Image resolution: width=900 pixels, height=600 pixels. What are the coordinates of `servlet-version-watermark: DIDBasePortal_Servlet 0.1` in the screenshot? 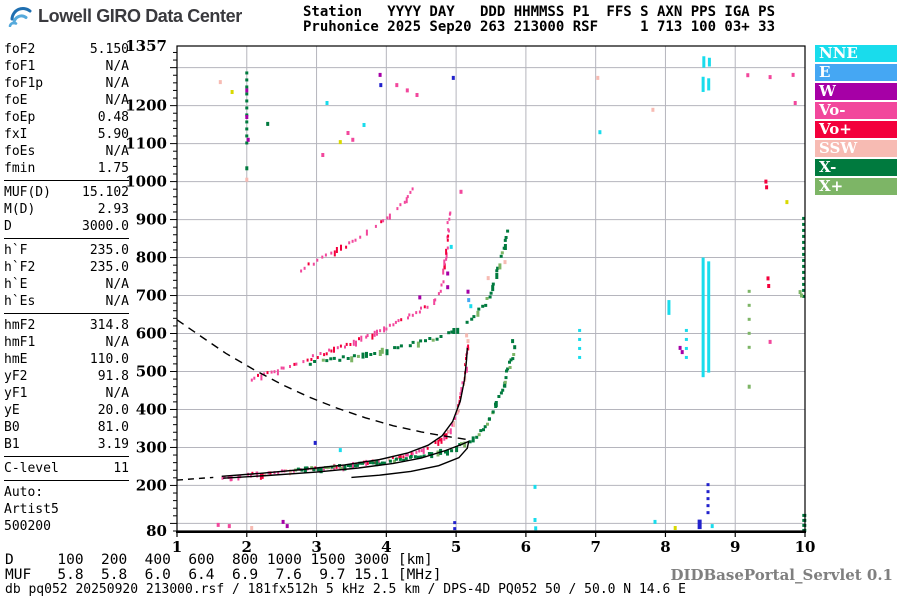 It's located at (781, 575).